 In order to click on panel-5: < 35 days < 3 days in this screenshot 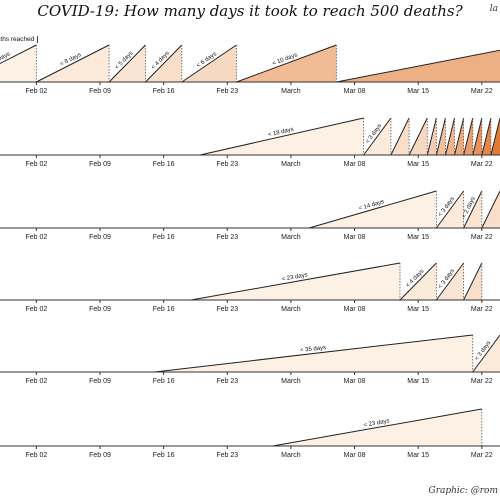, I will do `click(327, 353)`.